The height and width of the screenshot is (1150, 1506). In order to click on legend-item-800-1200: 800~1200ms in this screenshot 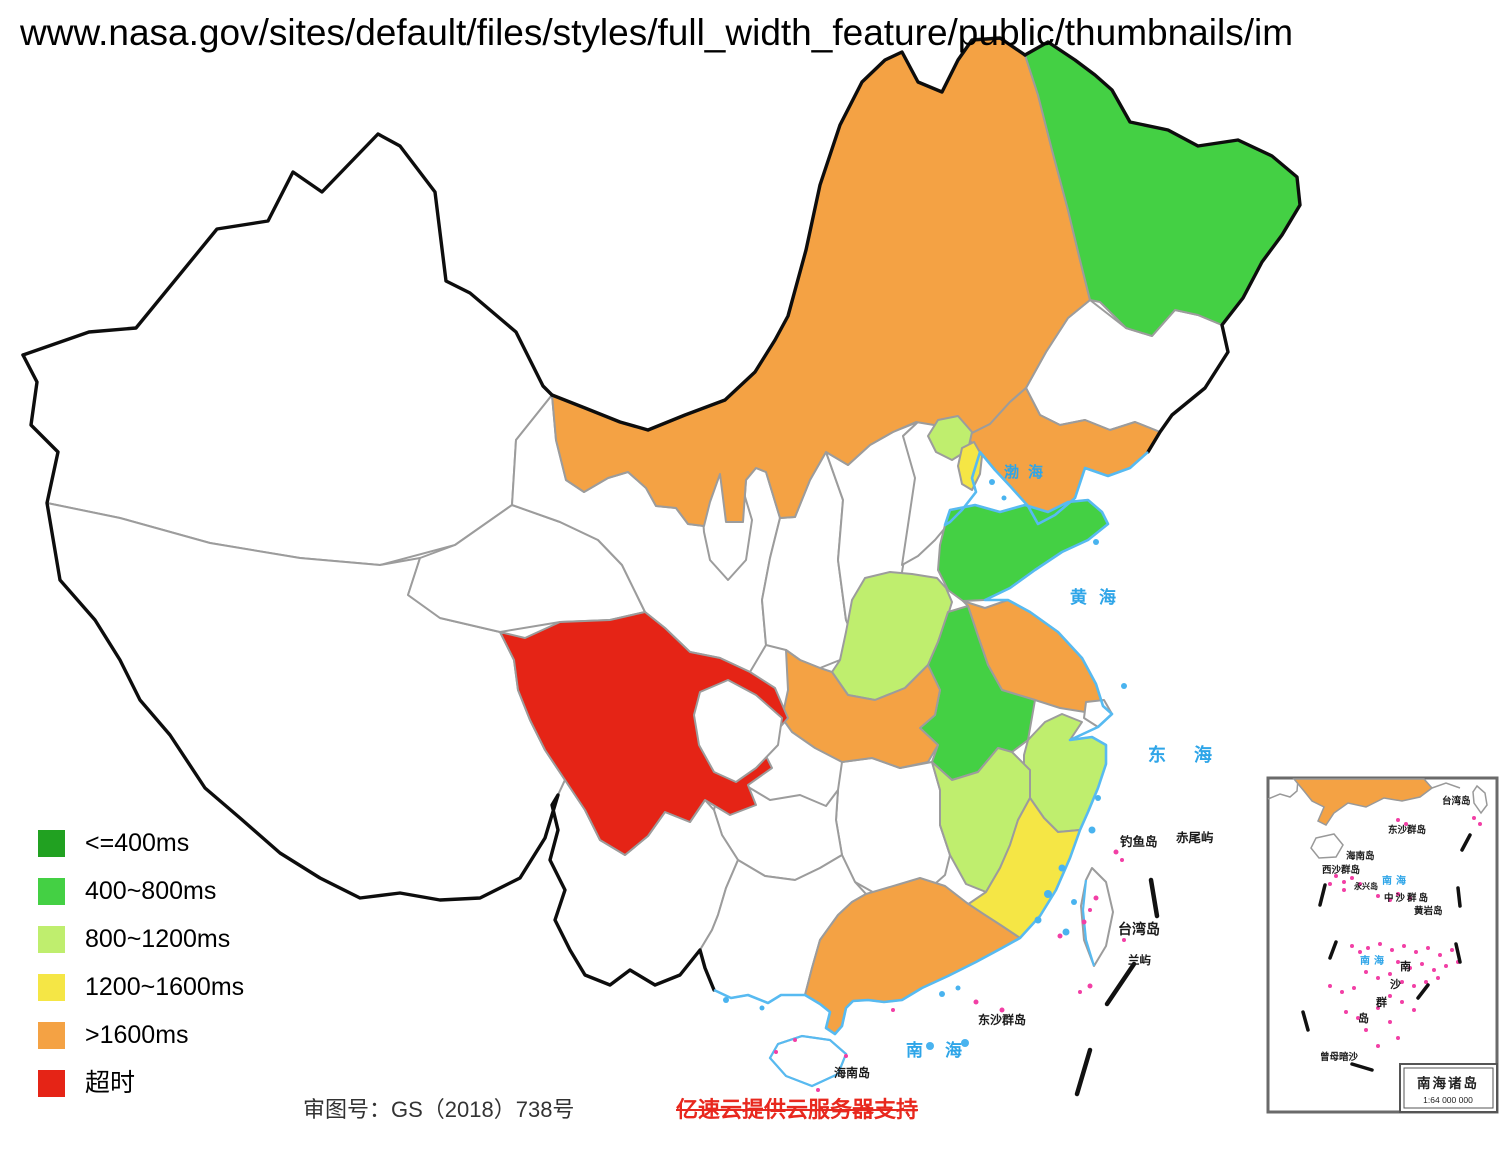, I will do `click(141, 939)`.